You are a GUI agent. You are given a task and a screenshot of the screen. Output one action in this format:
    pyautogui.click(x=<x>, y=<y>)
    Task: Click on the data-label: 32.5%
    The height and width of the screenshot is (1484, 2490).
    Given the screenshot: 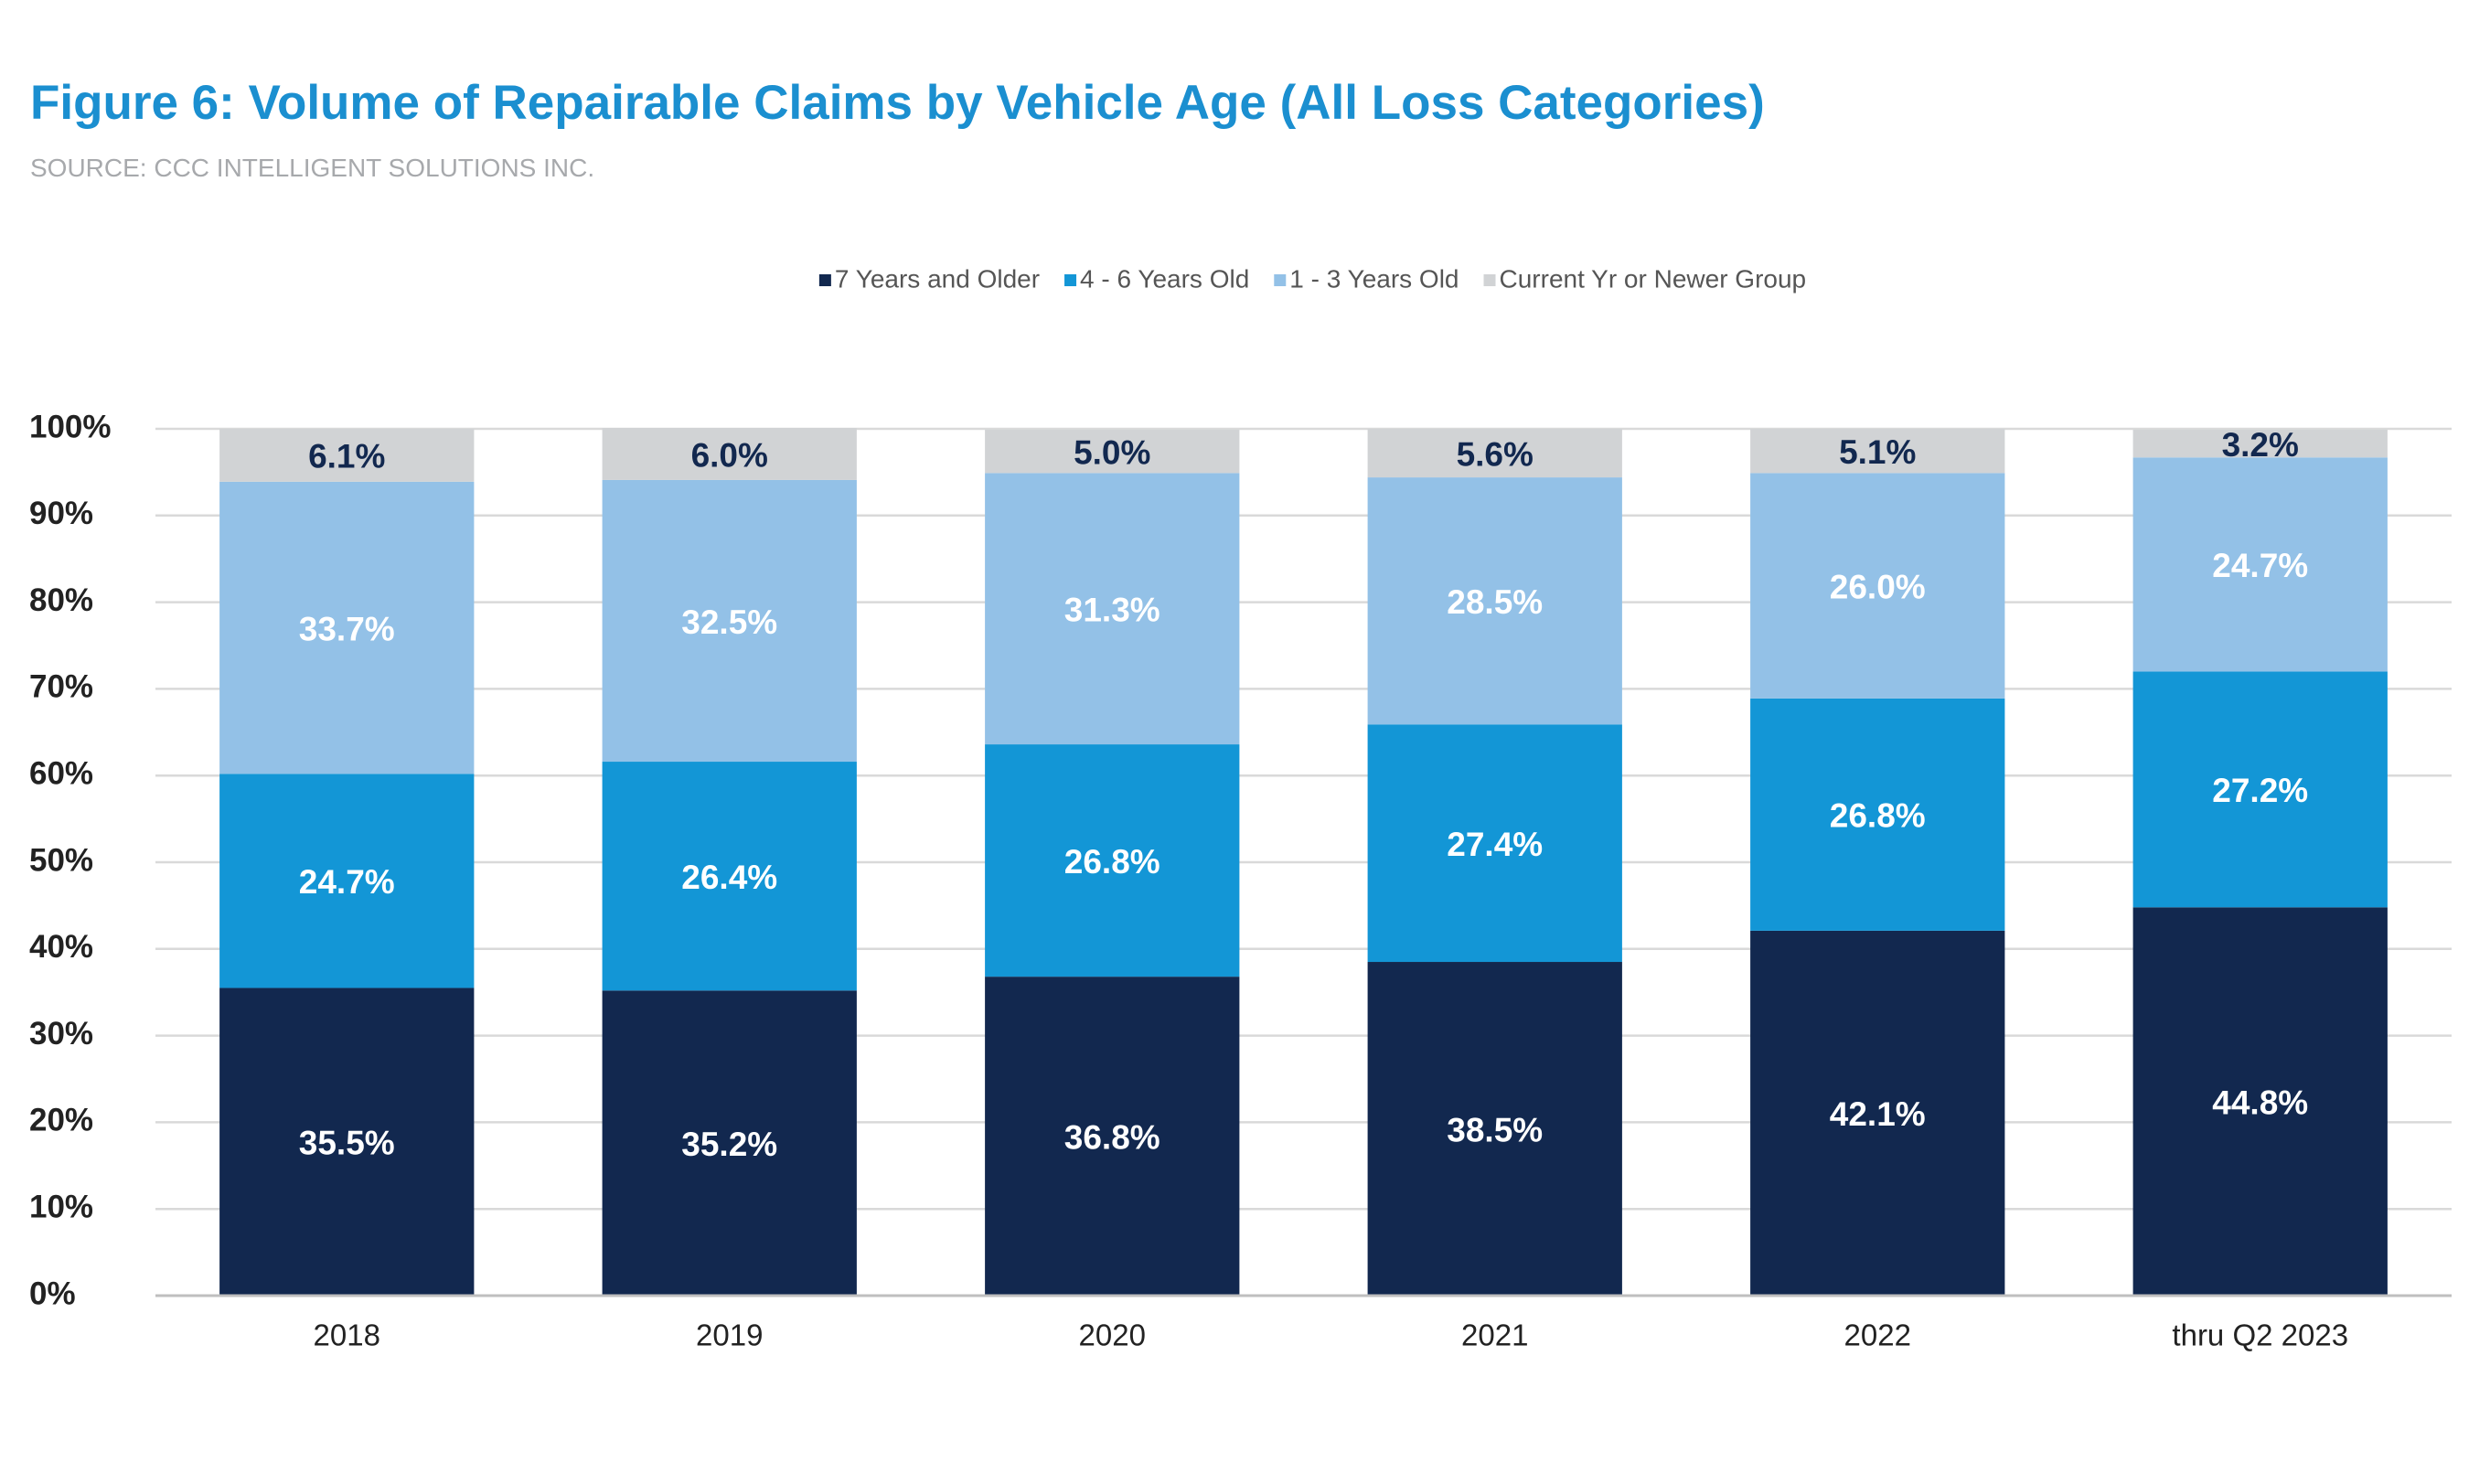 What is the action you would take?
    pyautogui.click(x=729, y=622)
    